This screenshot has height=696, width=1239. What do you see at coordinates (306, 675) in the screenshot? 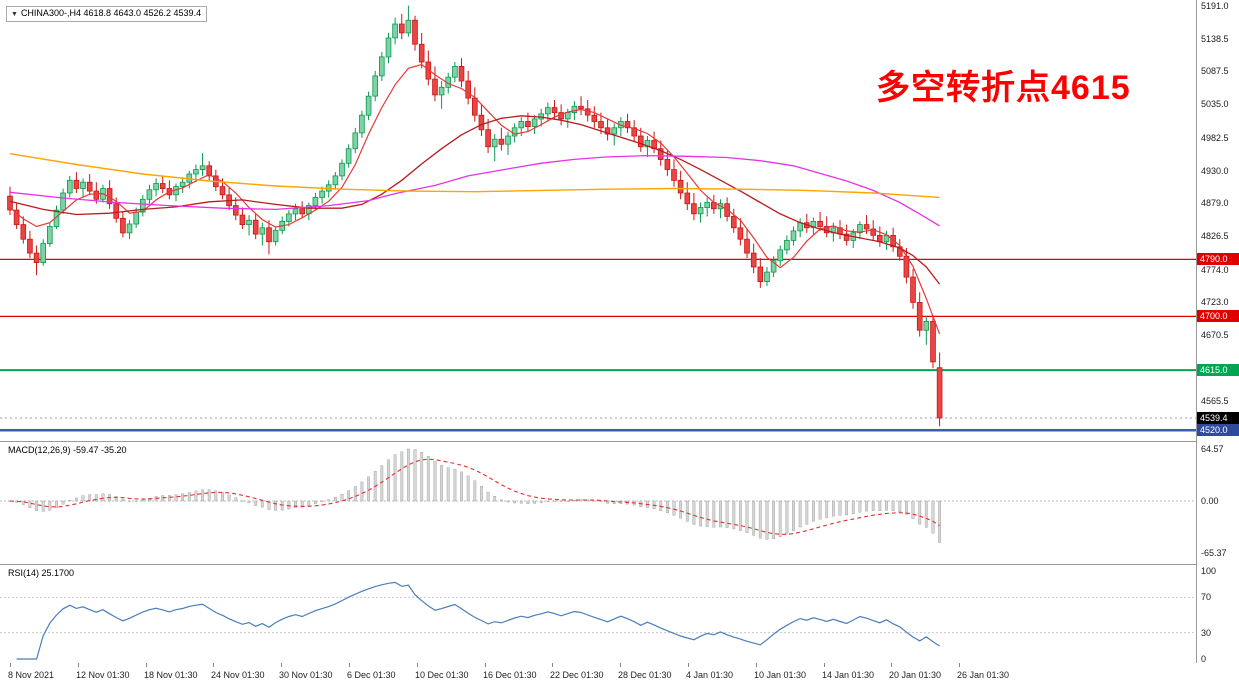
I see `time-label: 30 Nov 01:30` at bounding box center [306, 675].